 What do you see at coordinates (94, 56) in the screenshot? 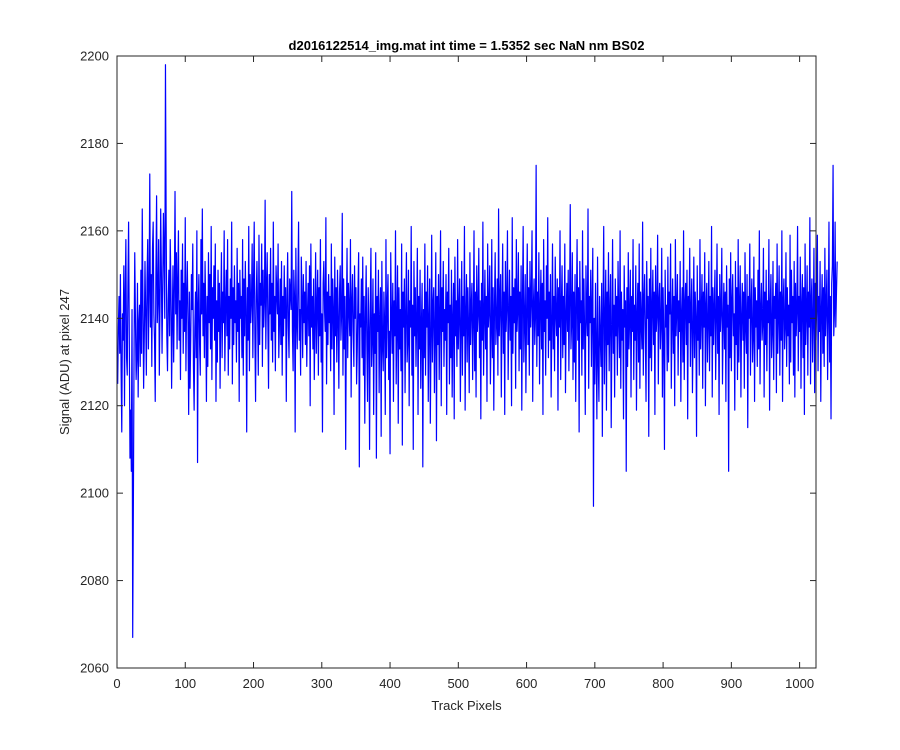
I see `y-tick-label: 2200` at bounding box center [94, 56].